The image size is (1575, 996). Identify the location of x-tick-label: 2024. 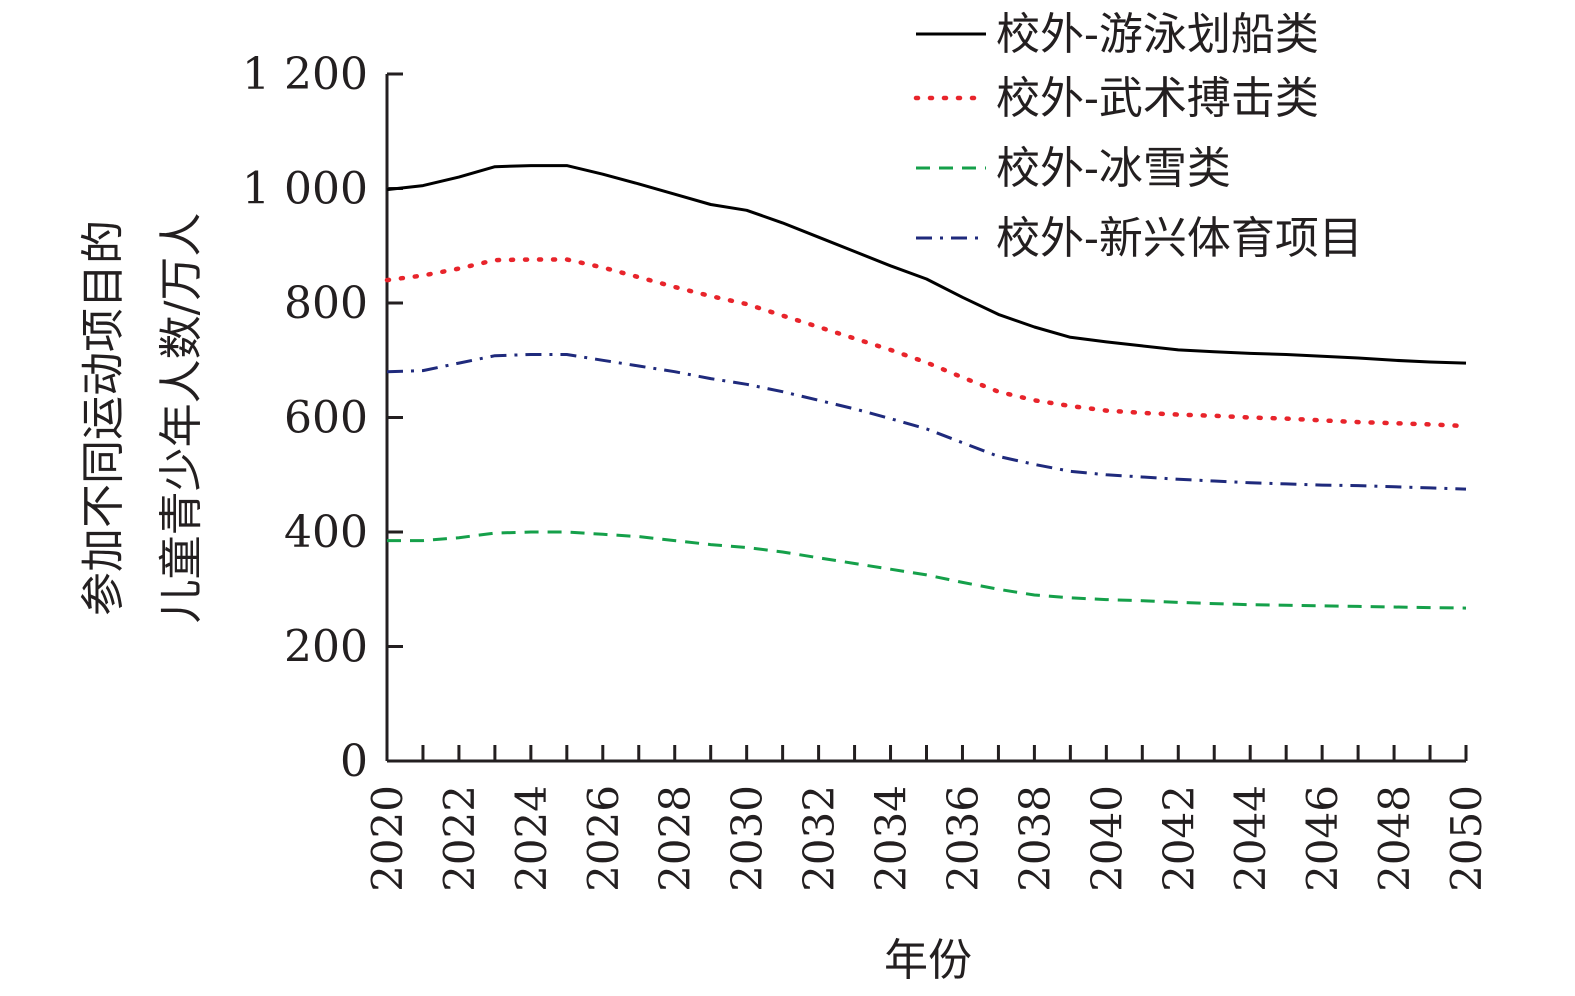
(531, 838).